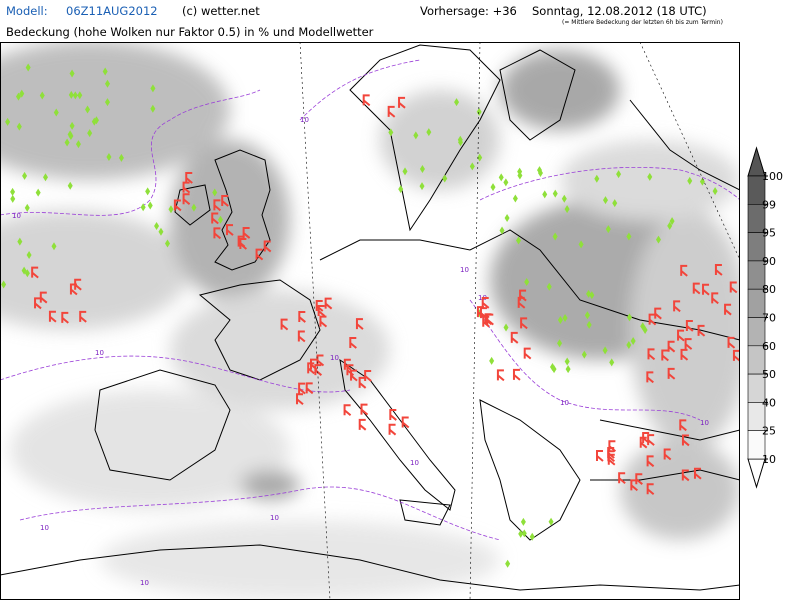  What do you see at coordinates (769, 431) in the screenshot?
I see `colorbar-label: 25` at bounding box center [769, 431].